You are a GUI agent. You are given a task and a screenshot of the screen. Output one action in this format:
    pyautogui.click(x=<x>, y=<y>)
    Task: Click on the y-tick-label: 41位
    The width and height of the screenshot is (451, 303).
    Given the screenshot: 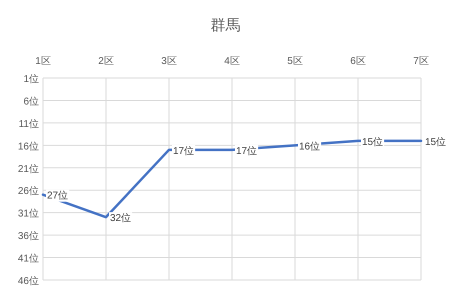 What is the action you would take?
    pyautogui.click(x=28, y=258)
    